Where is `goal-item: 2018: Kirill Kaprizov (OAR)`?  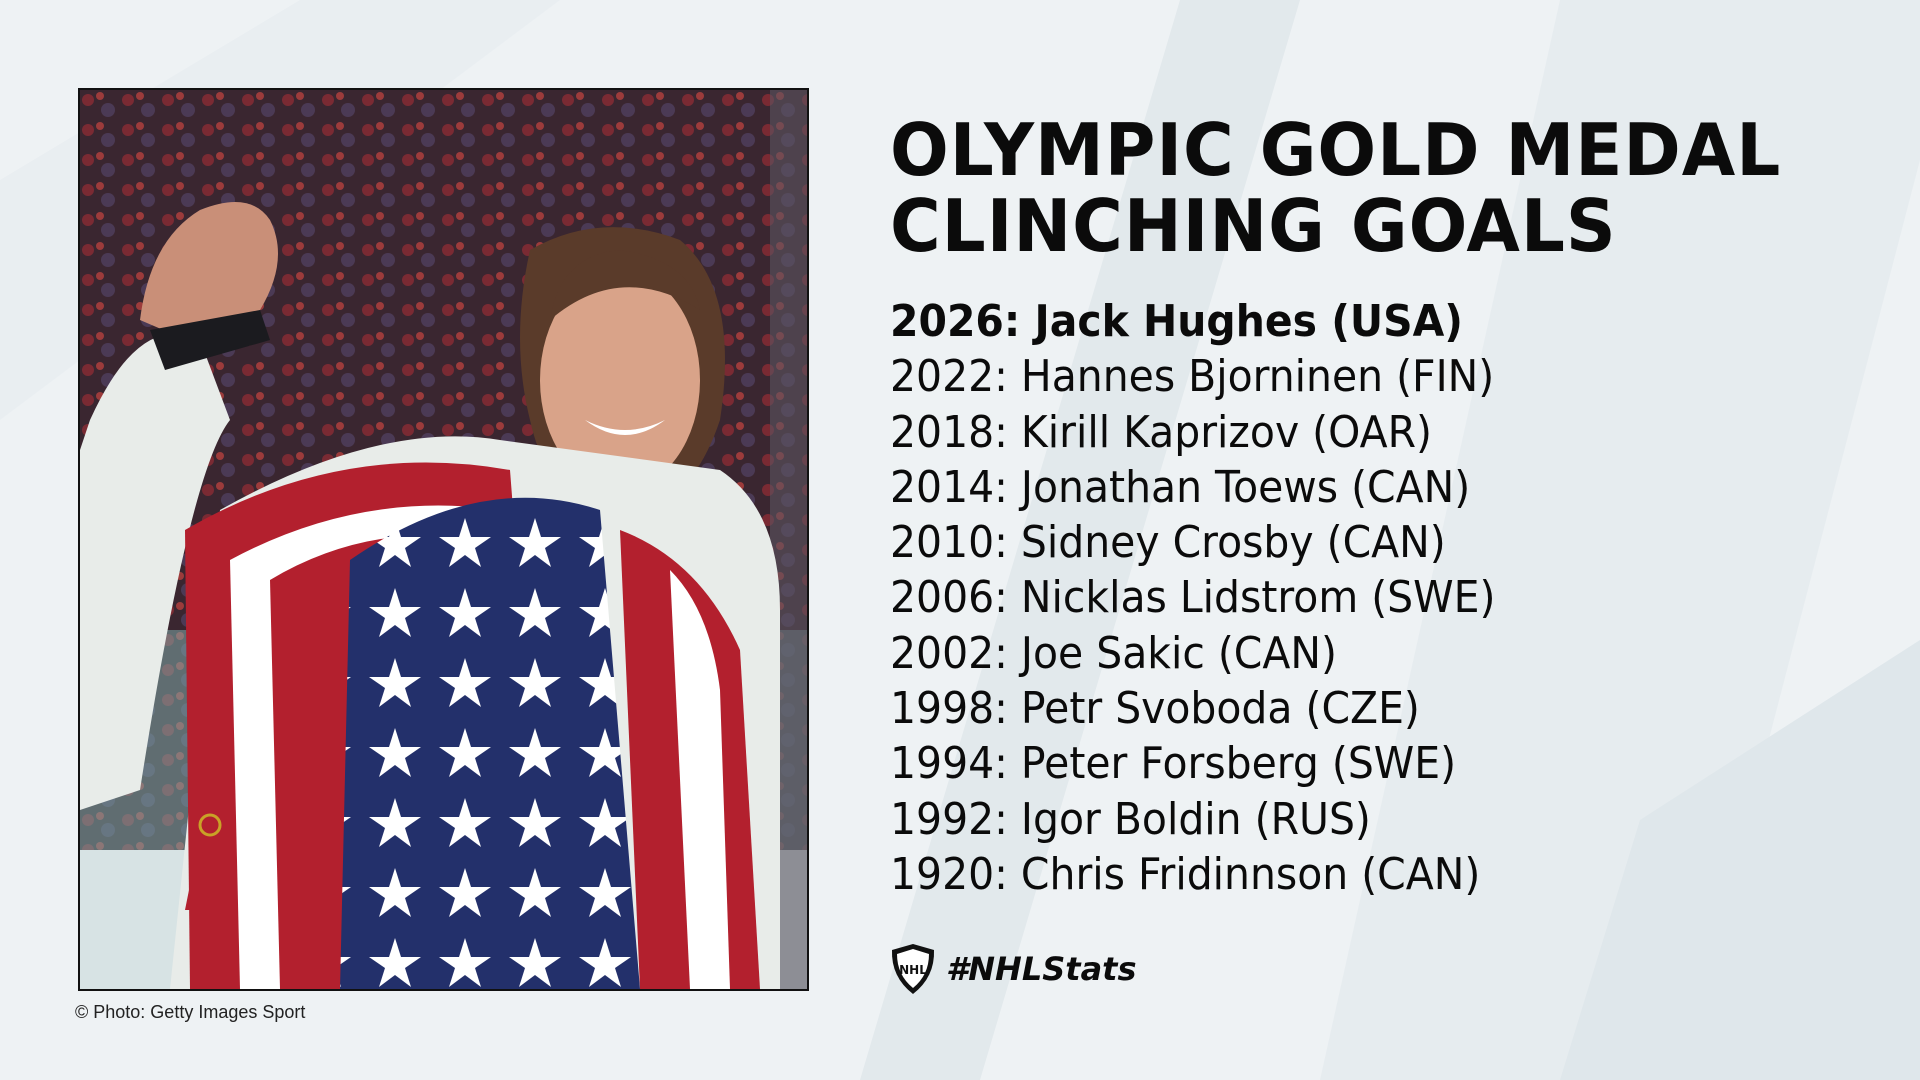 goal-item: 2018: Kirill Kaprizov (OAR) is located at coordinates (1161, 432).